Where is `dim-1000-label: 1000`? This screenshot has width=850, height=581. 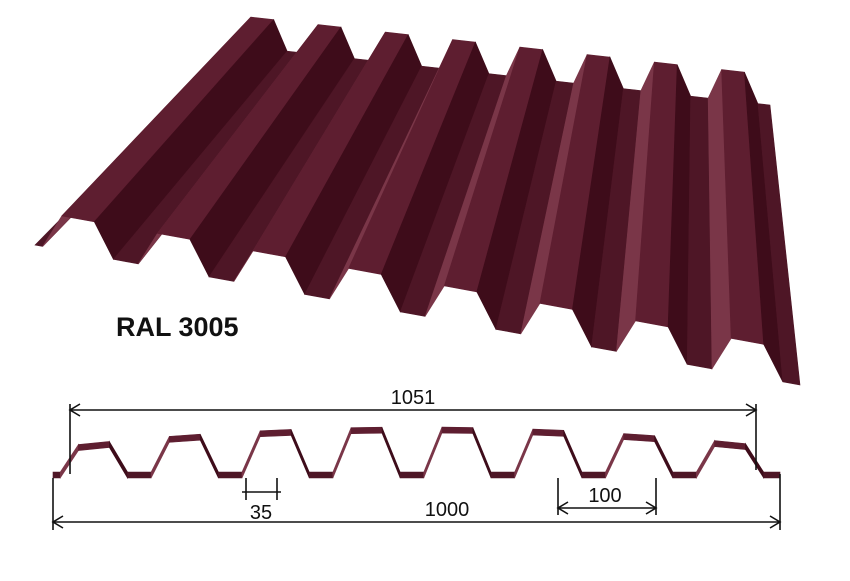
dim-1000-label: 1000 is located at coordinates (447, 510).